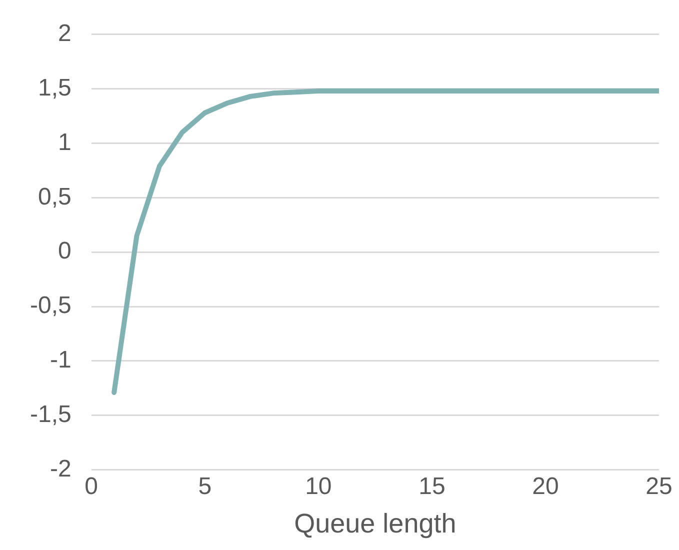 The width and height of the screenshot is (679, 550). Describe the element at coordinates (51, 306) in the screenshot. I see `y-tick-label: -0,5` at that location.